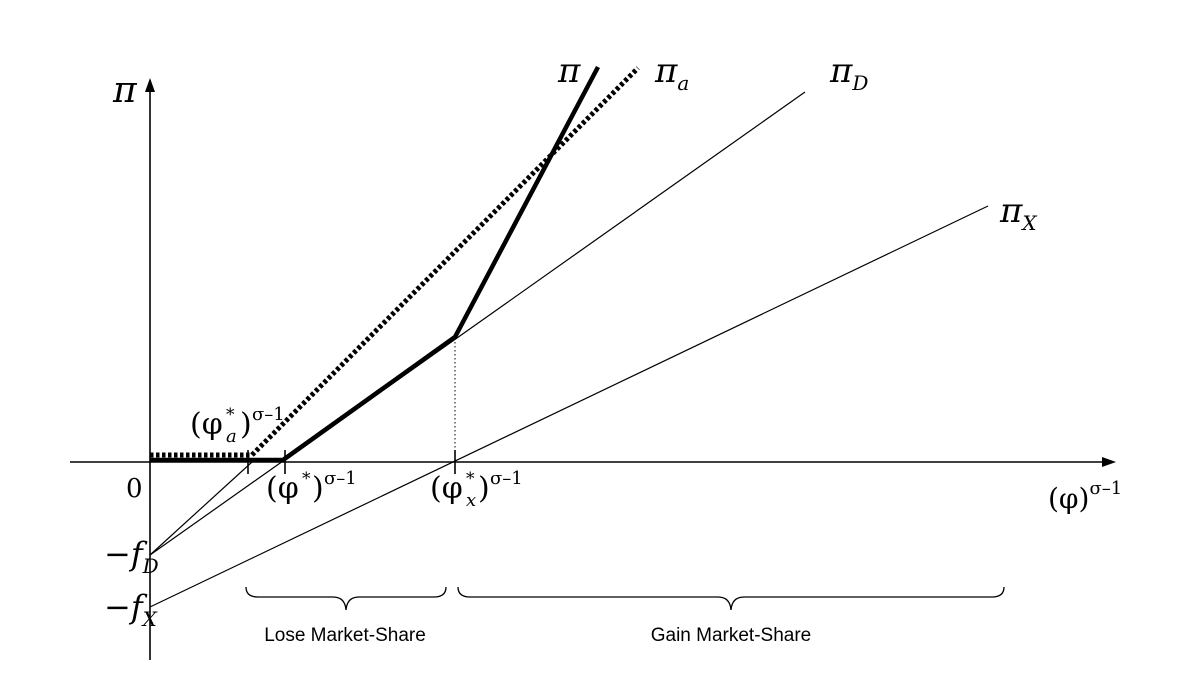  What do you see at coordinates (1018, 213) in the screenshot?
I see `pi-X-label: πX` at bounding box center [1018, 213].